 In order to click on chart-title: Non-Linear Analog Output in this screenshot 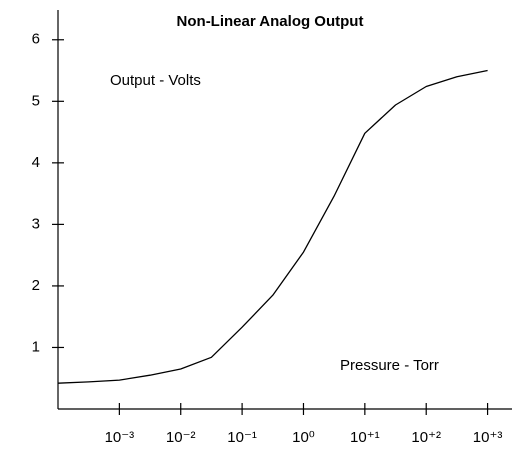, I will do `click(270, 21)`.